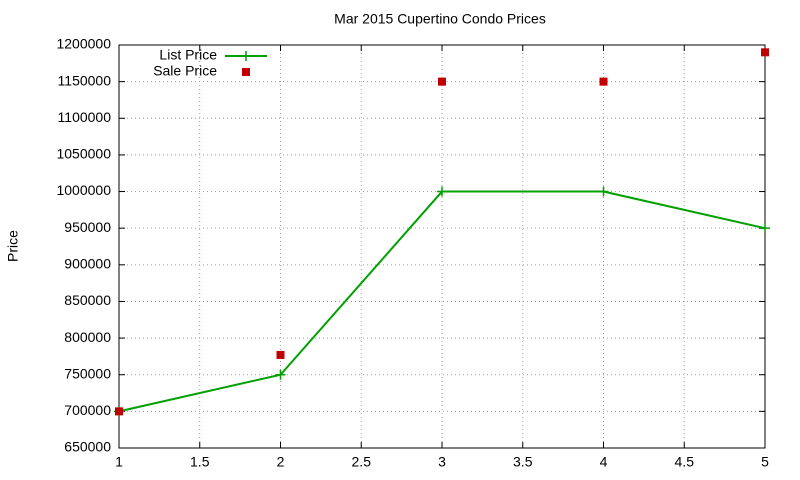 The height and width of the screenshot is (480, 800). Describe the element at coordinates (185, 71) in the screenshot. I see `legend-label: Sale Price` at that location.